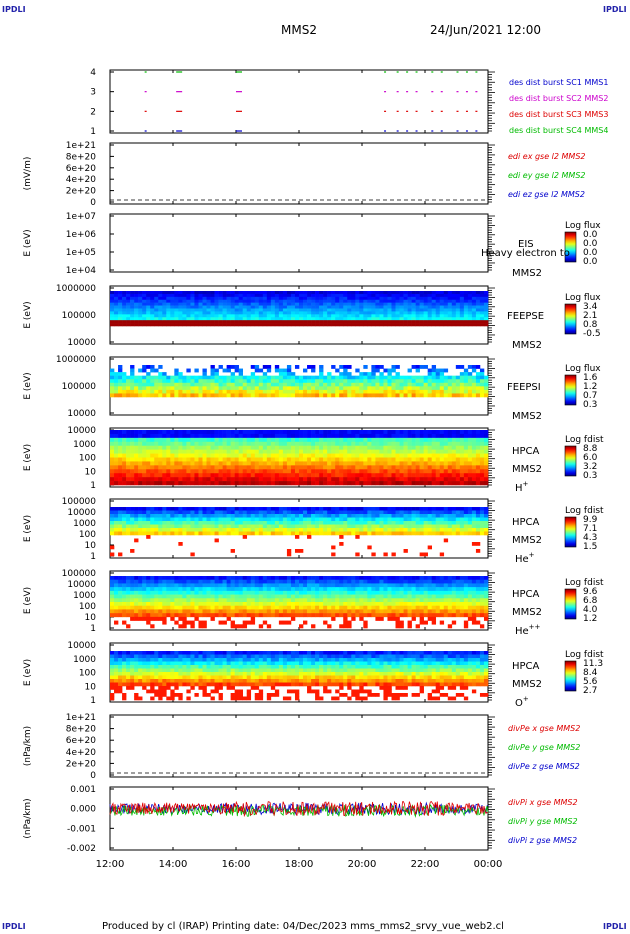 This screenshot has height=934, width=630. I want to click on spectrogram, so click(299, 458).